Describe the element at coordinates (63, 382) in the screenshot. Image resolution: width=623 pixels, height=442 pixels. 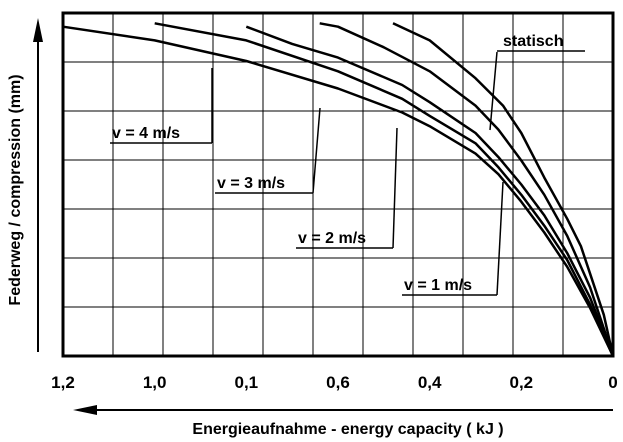
I see `x-tick-label: 1,2` at that location.